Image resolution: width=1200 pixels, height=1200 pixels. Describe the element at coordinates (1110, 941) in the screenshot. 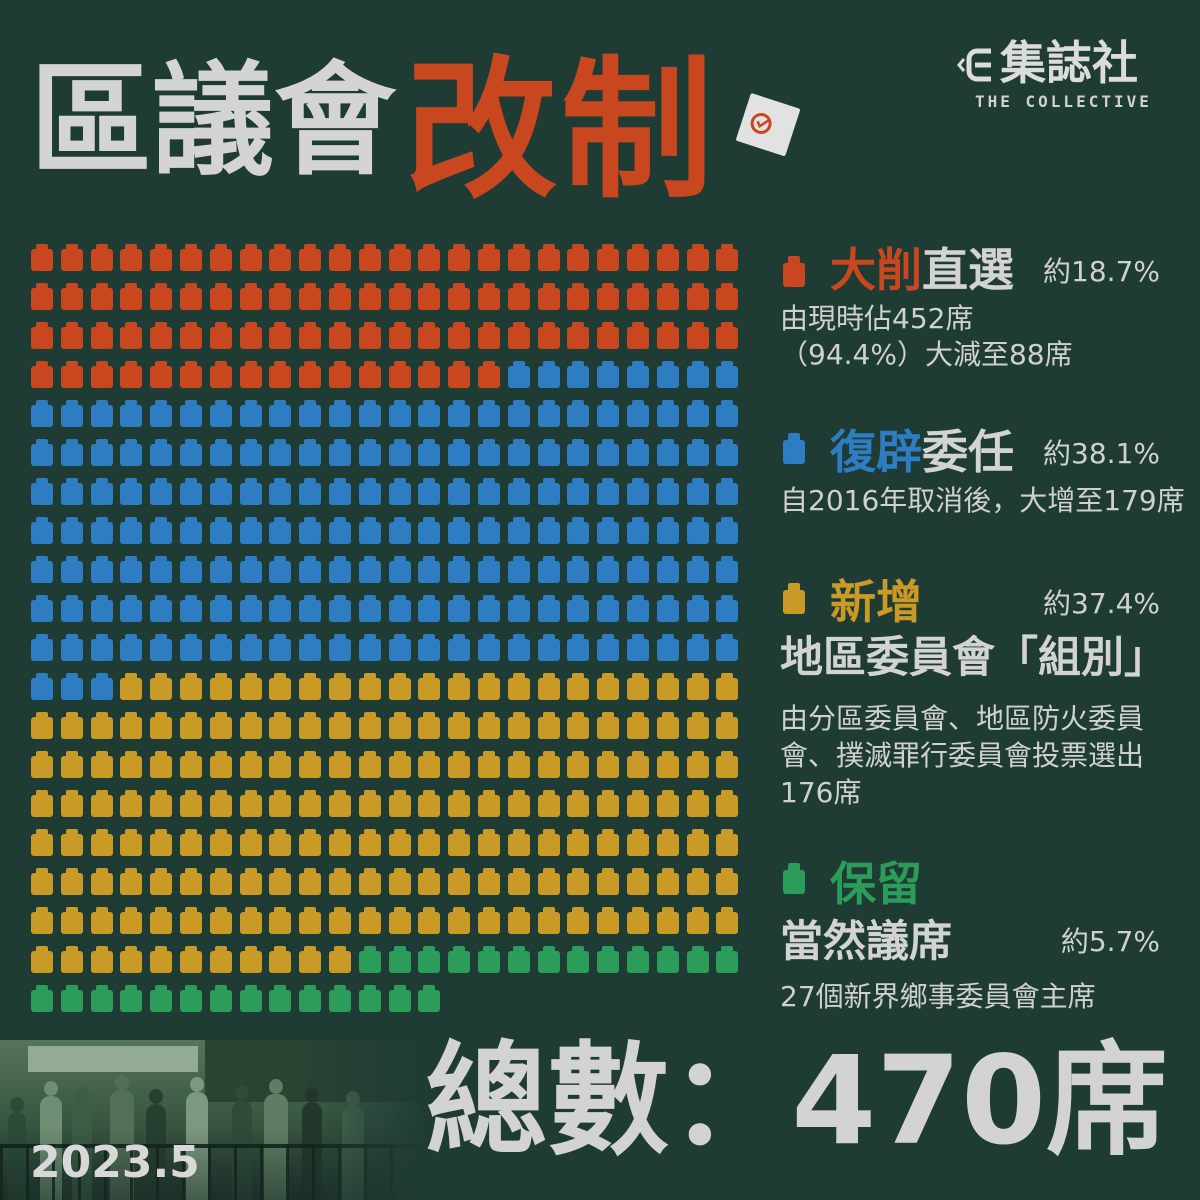

I see `legend-percent: 約5.7%` at that location.